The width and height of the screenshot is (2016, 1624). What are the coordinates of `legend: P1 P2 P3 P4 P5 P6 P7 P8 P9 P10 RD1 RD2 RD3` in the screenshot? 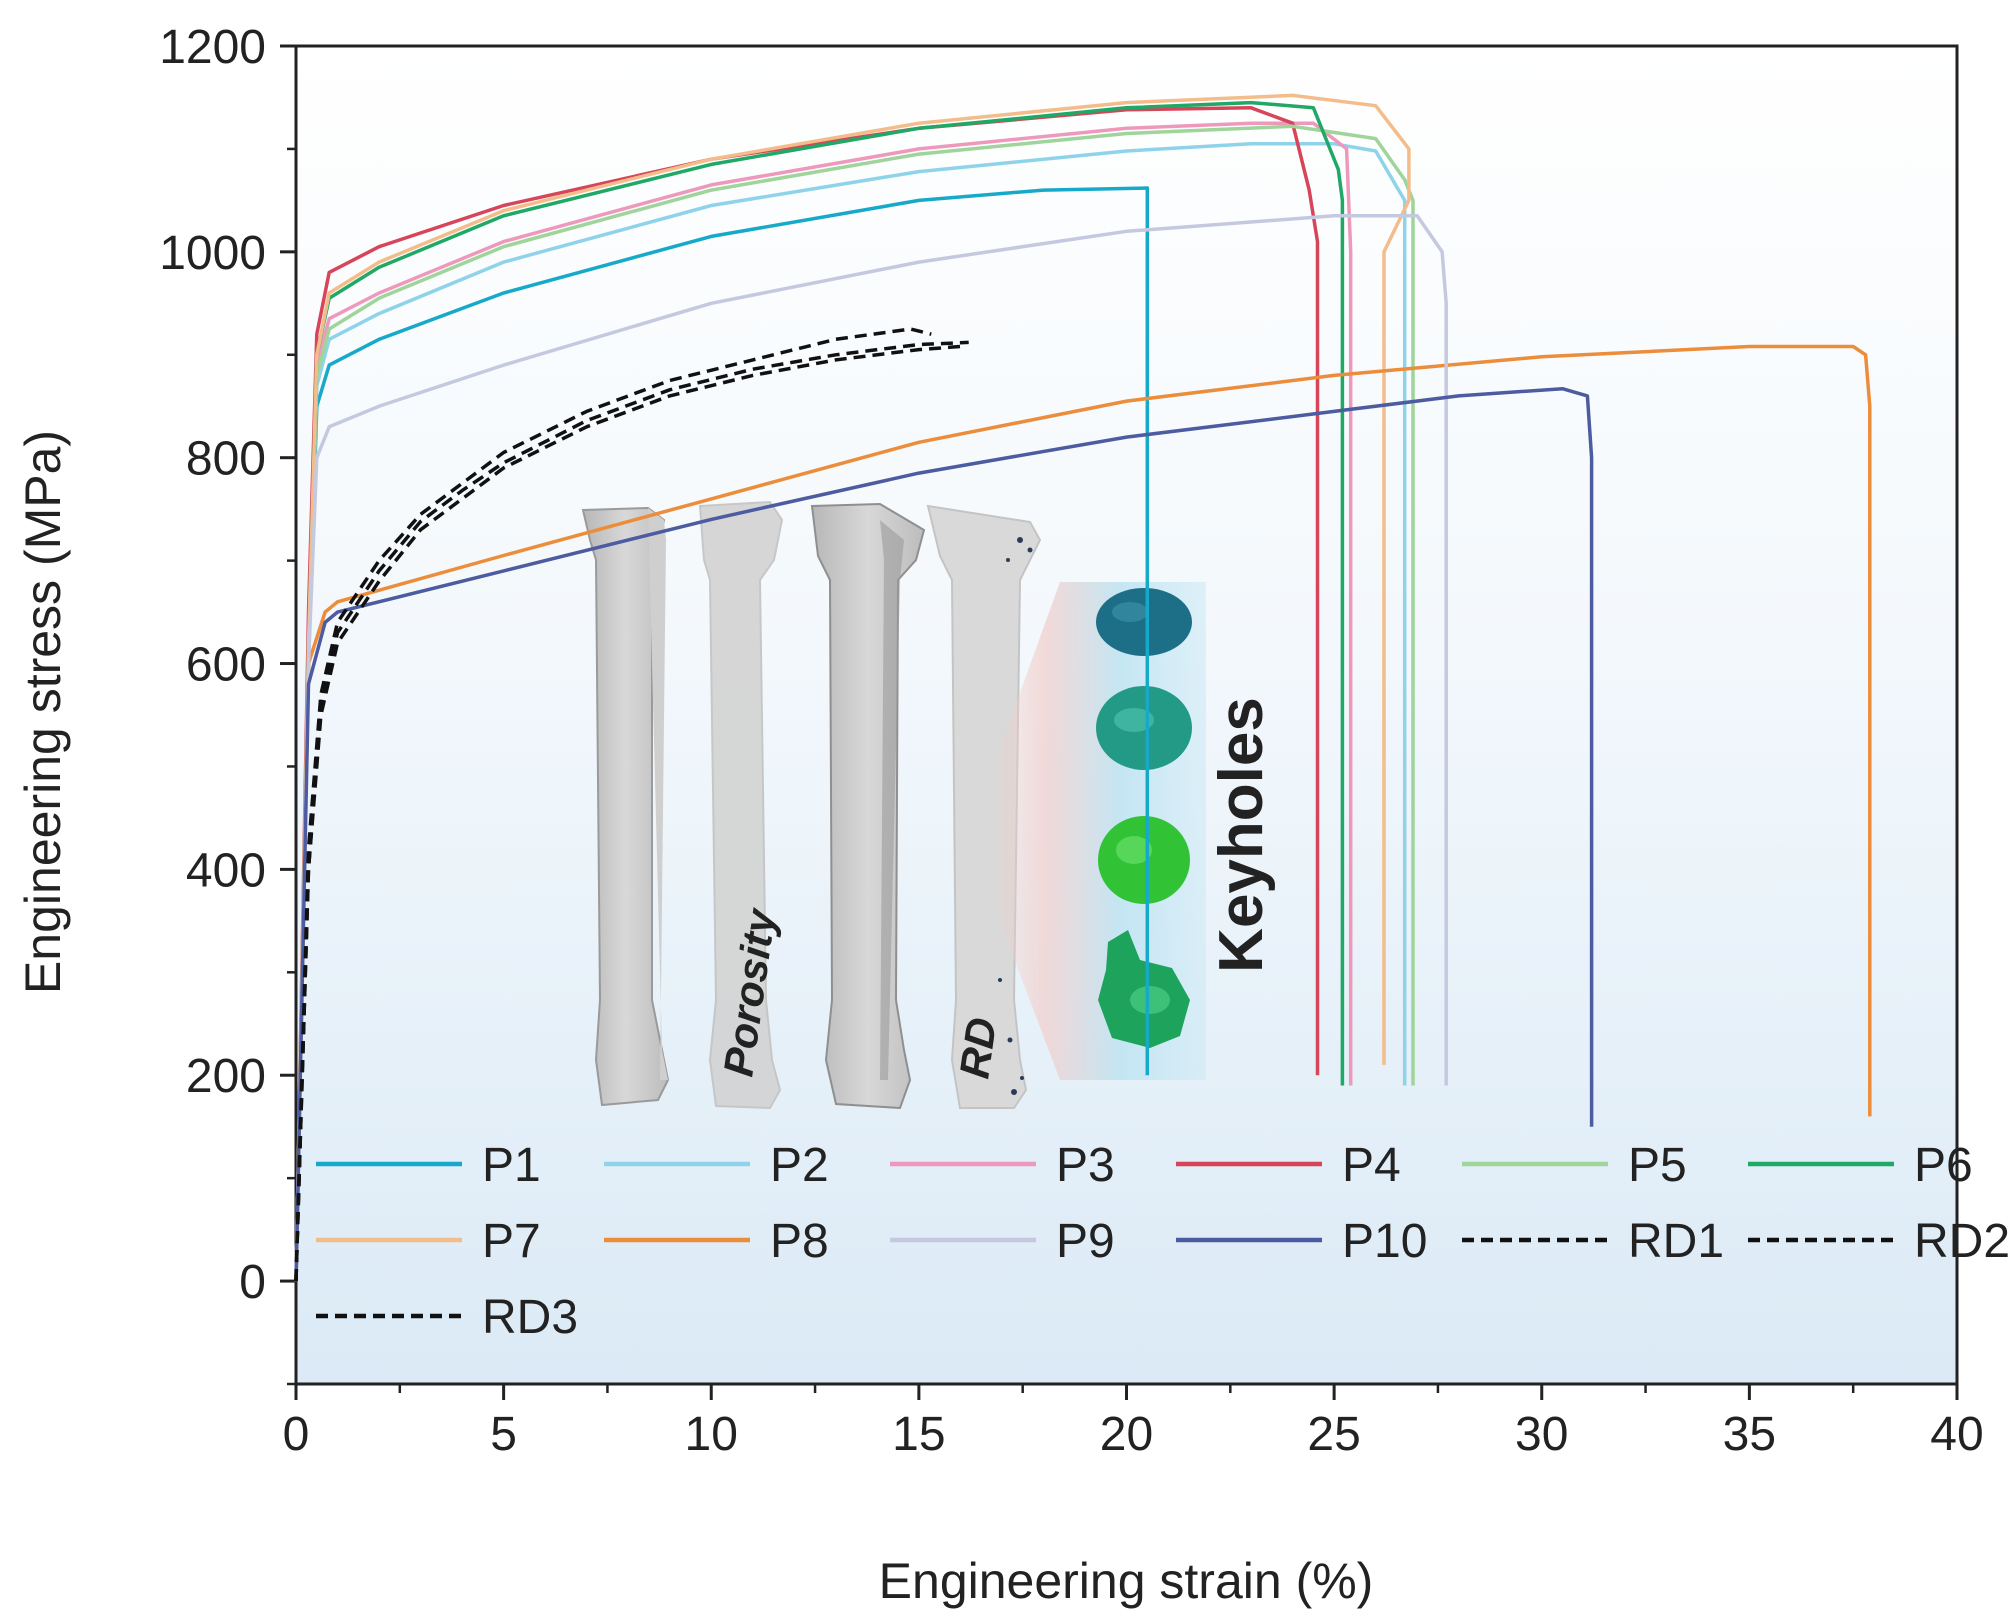 It's located at (1163, 1241).